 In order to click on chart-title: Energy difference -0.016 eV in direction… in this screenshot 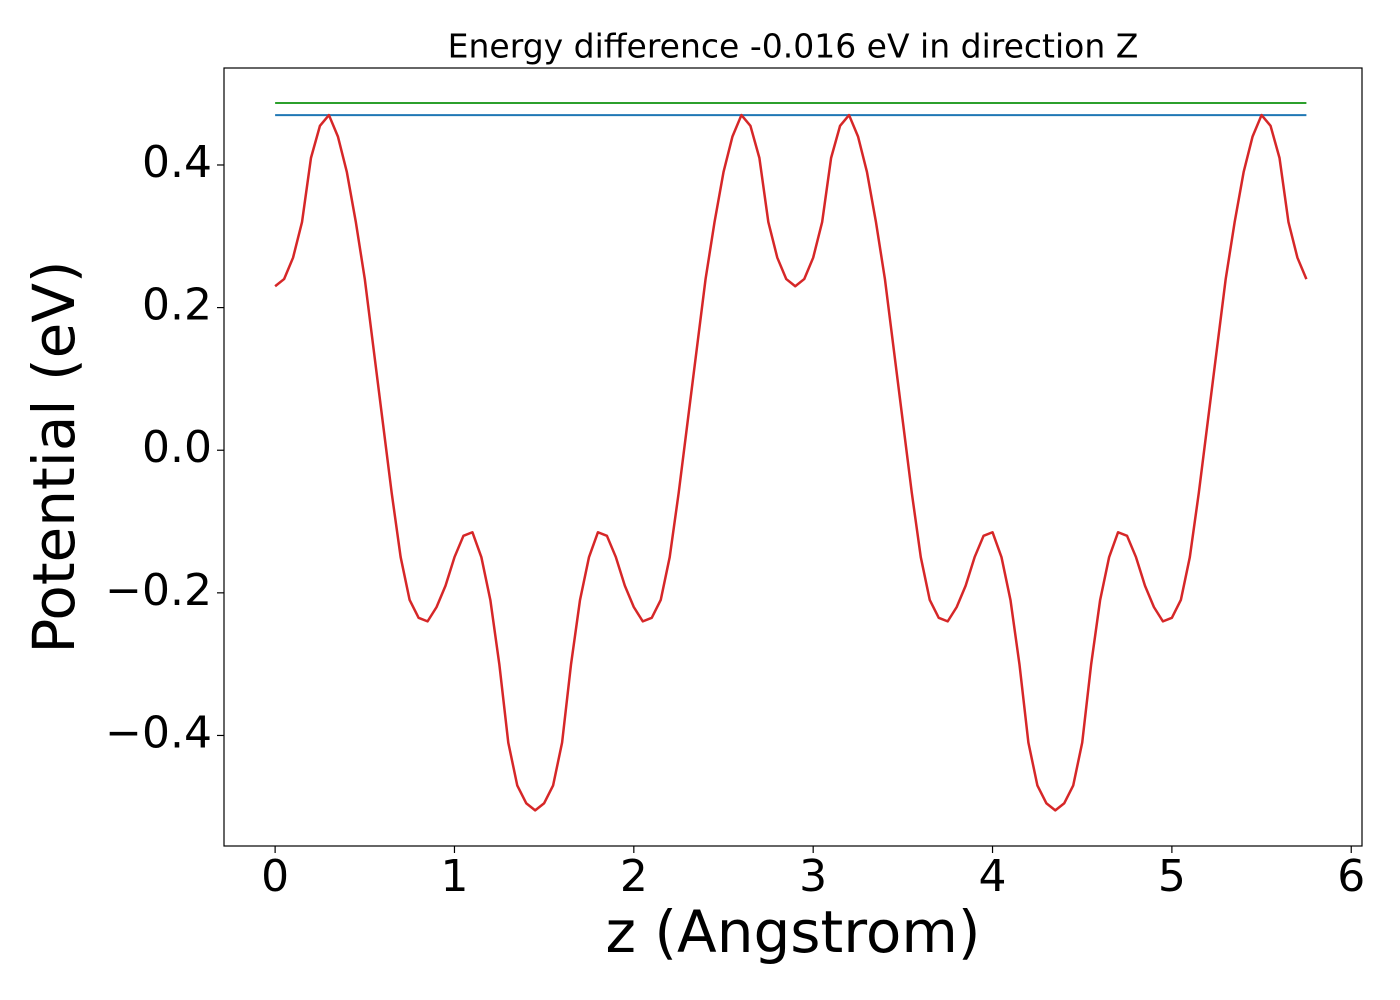, I will do `click(793, 46)`.